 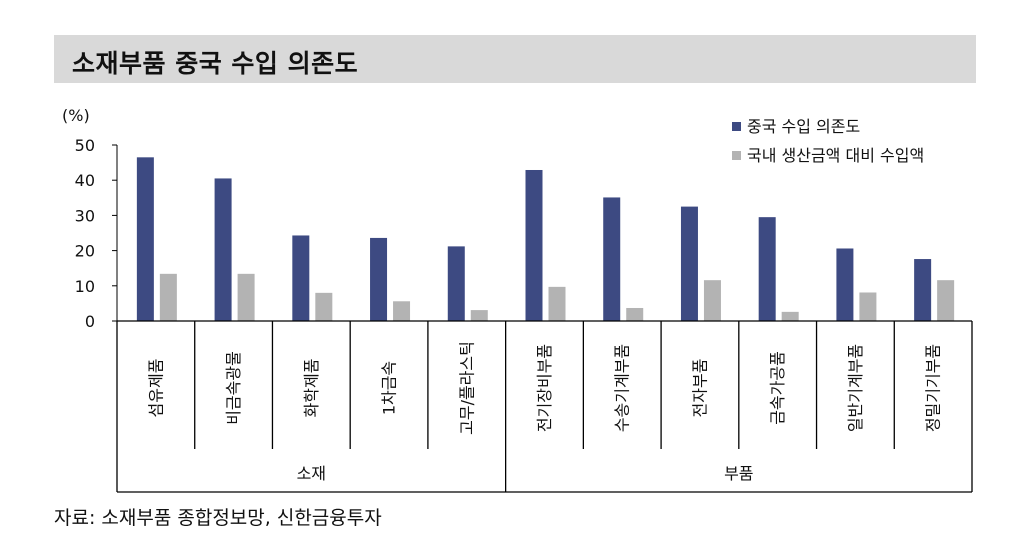 I want to click on category-label: 비금속광물, so click(x=233, y=388).